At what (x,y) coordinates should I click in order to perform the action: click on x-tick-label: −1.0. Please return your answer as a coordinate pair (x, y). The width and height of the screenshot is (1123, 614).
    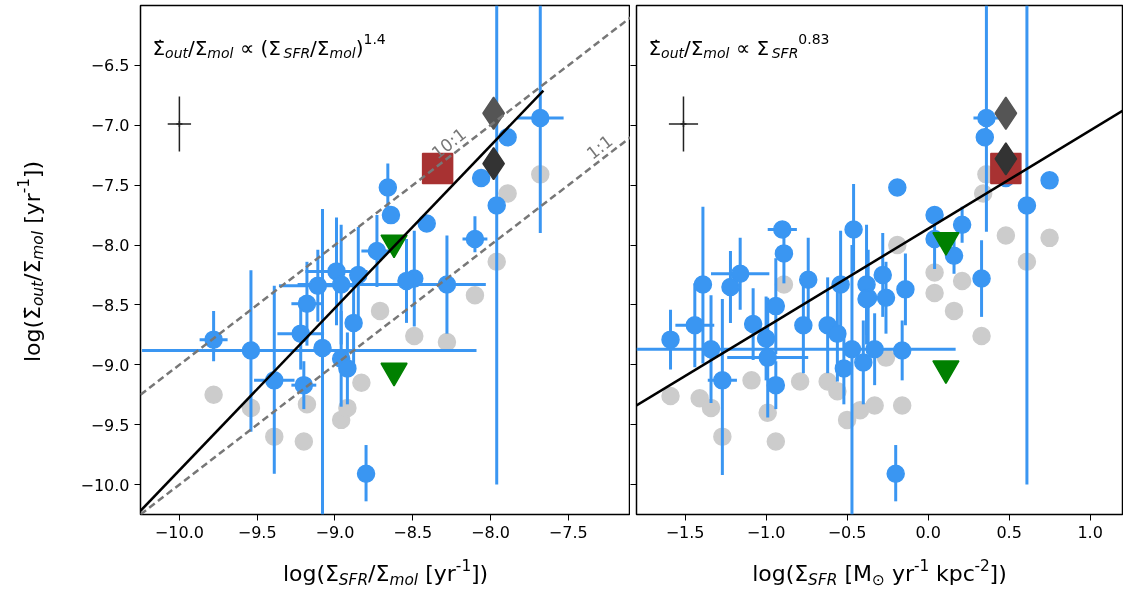
    Looking at the image, I should click on (766, 532).